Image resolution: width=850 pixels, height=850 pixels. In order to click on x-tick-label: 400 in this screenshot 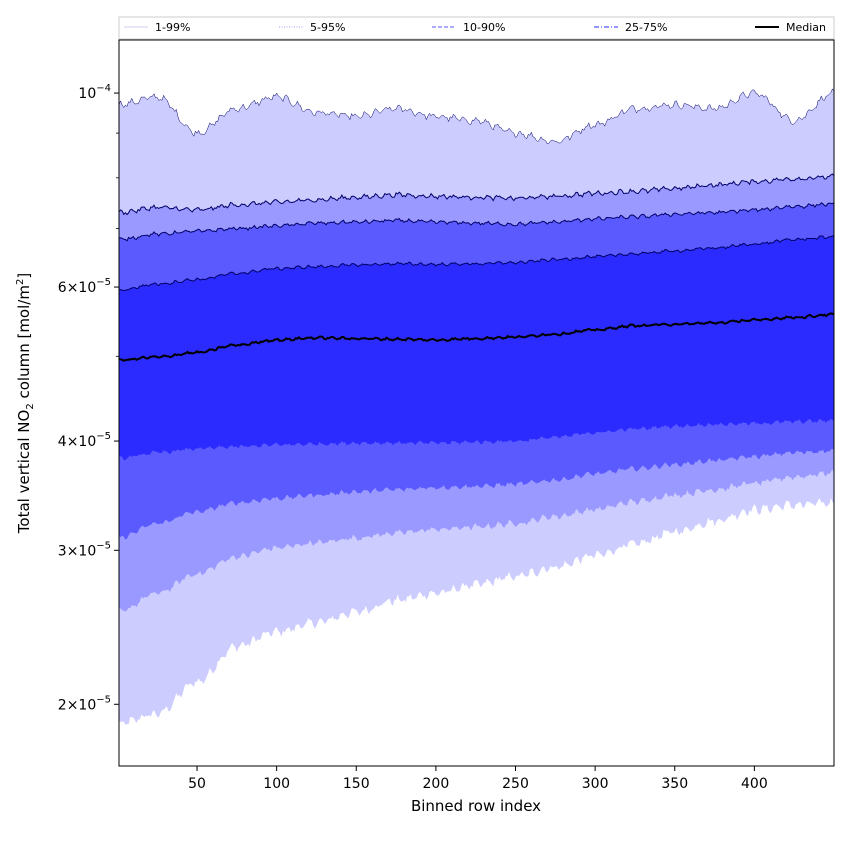, I will do `click(754, 784)`.